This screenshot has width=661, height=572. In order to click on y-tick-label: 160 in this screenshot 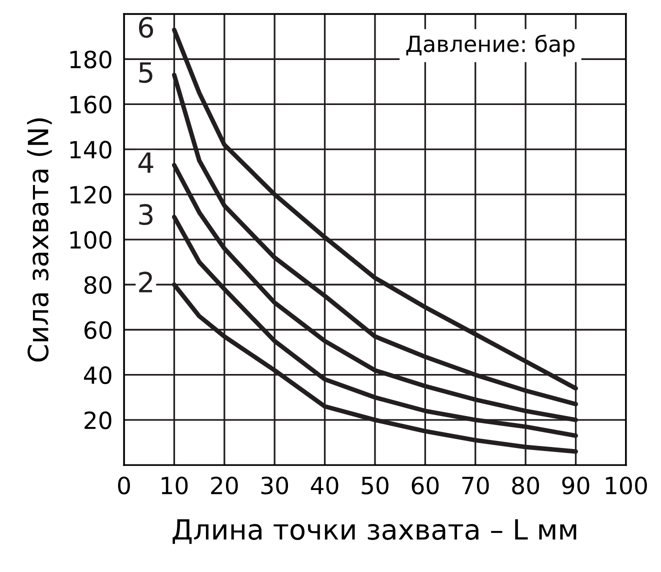, I will do `click(91, 105)`.